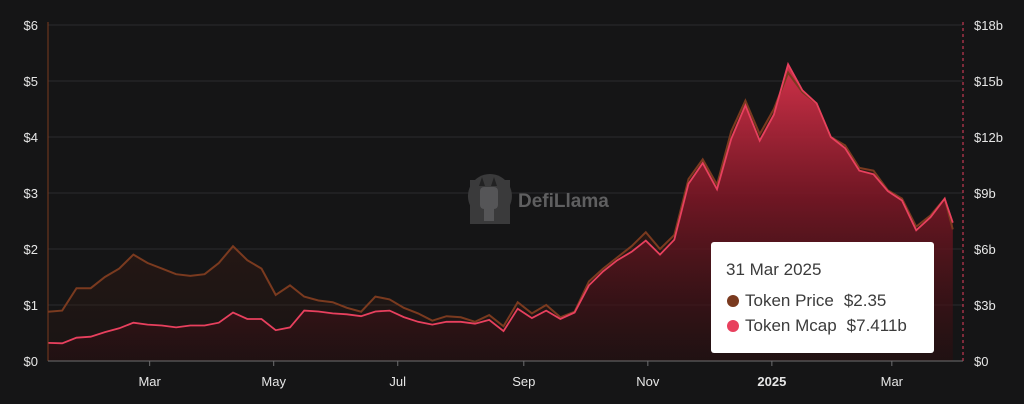 The width and height of the screenshot is (1024, 404). Describe the element at coordinates (31, 81) in the screenshot. I see `y-left-tick-label: $5` at that location.